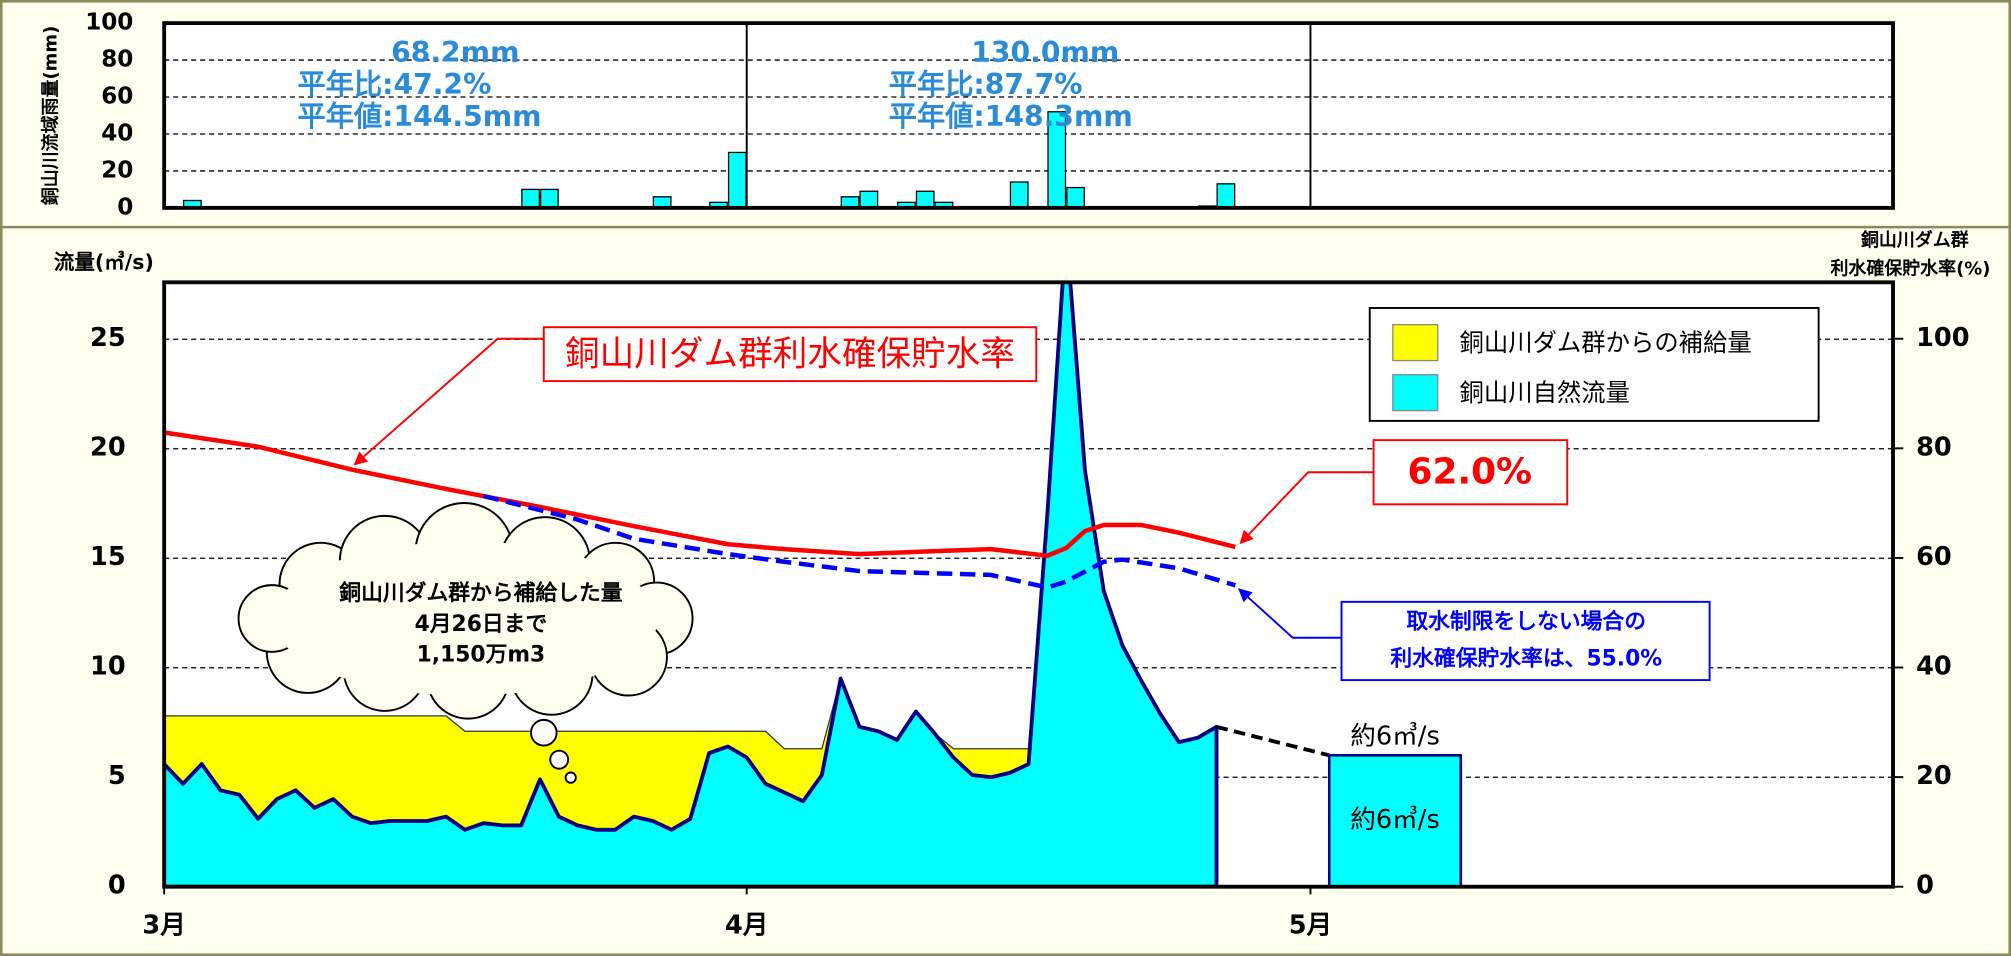 Image resolution: width=2011 pixels, height=956 pixels. Describe the element at coordinates (108, 557) in the screenshot. I see `y-tick-label: 15` at that location.